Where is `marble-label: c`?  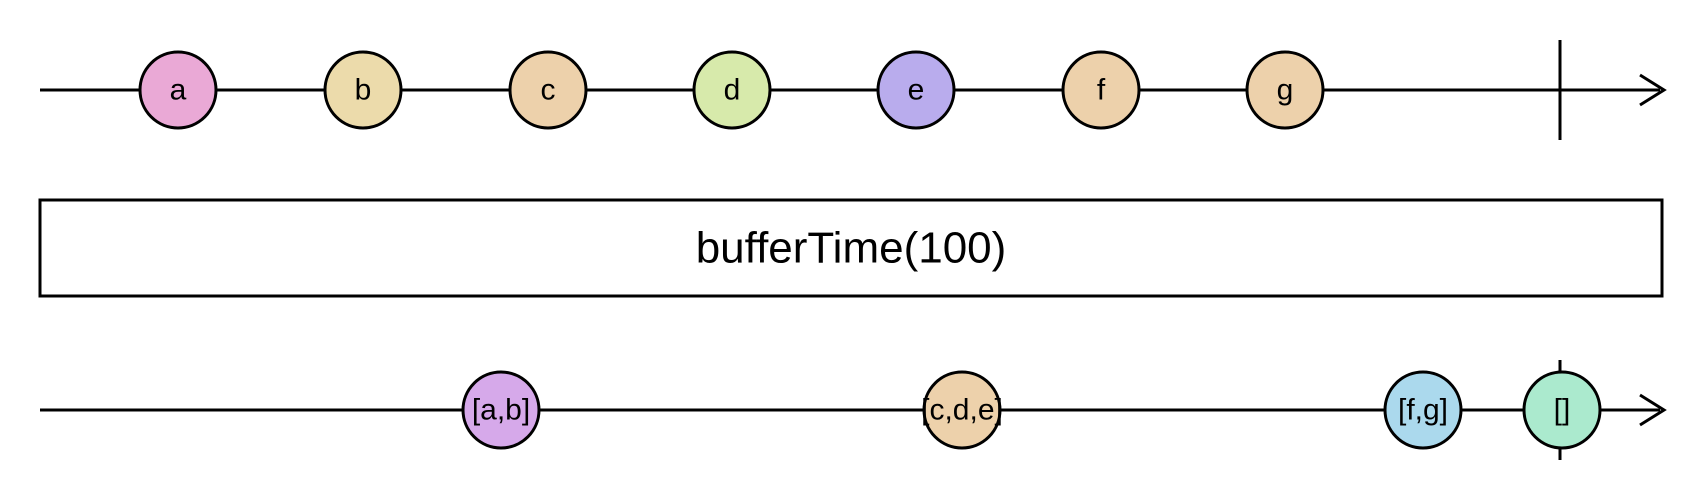
marble-label: c is located at coordinates (548, 90).